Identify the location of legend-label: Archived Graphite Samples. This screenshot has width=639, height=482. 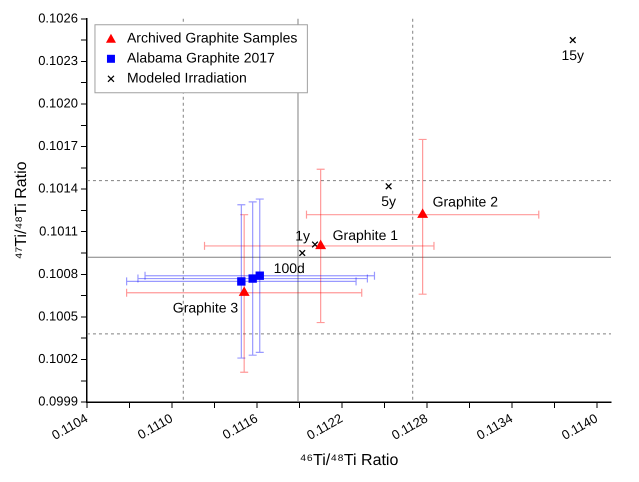
(212, 38).